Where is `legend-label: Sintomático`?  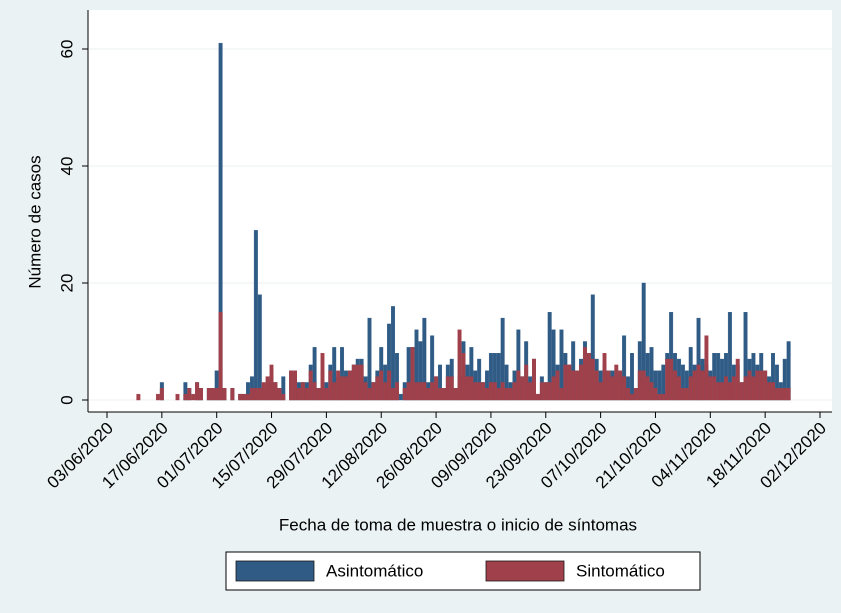
legend-label: Sintomático is located at coordinates (620, 570).